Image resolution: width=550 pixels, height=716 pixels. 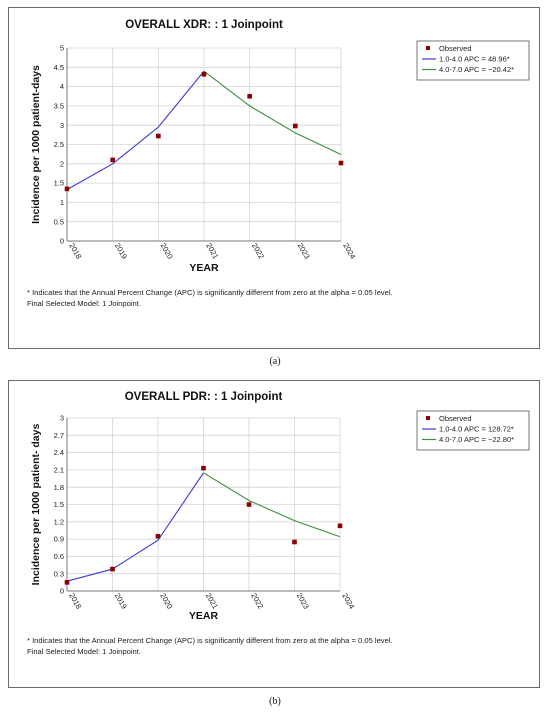 I want to click on y-tick-label: 1.2, so click(x=59, y=521).